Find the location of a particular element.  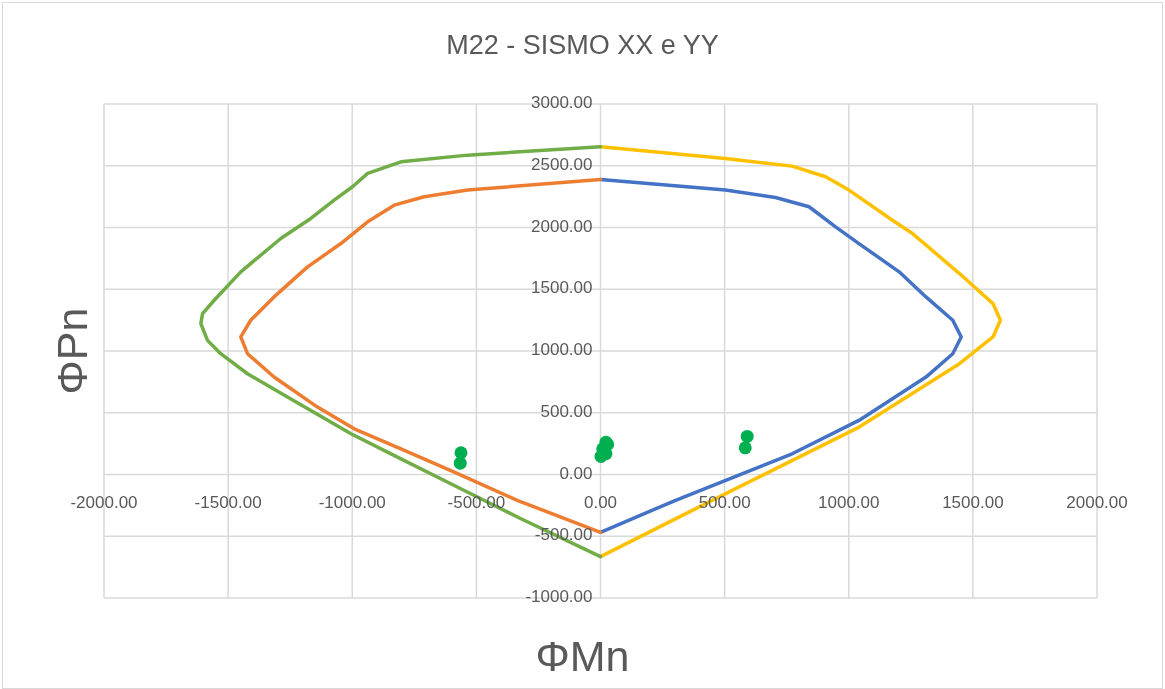

y-tick-label: 1500.00 is located at coordinates (561, 288).